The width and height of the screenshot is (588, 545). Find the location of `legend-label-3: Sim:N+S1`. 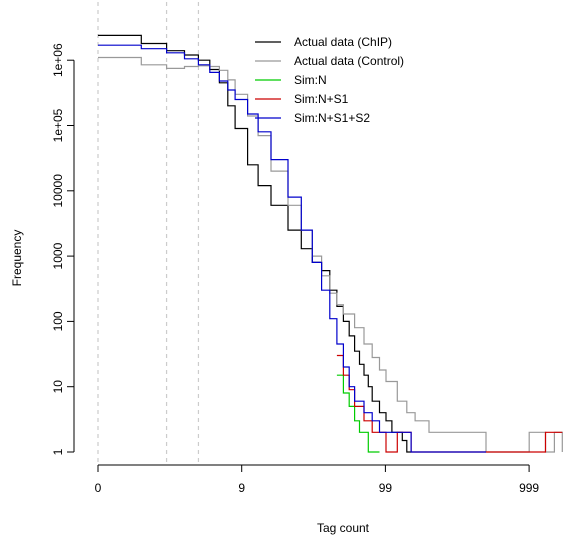

legend-label-3: Sim:N+S1 is located at coordinates (321, 99).